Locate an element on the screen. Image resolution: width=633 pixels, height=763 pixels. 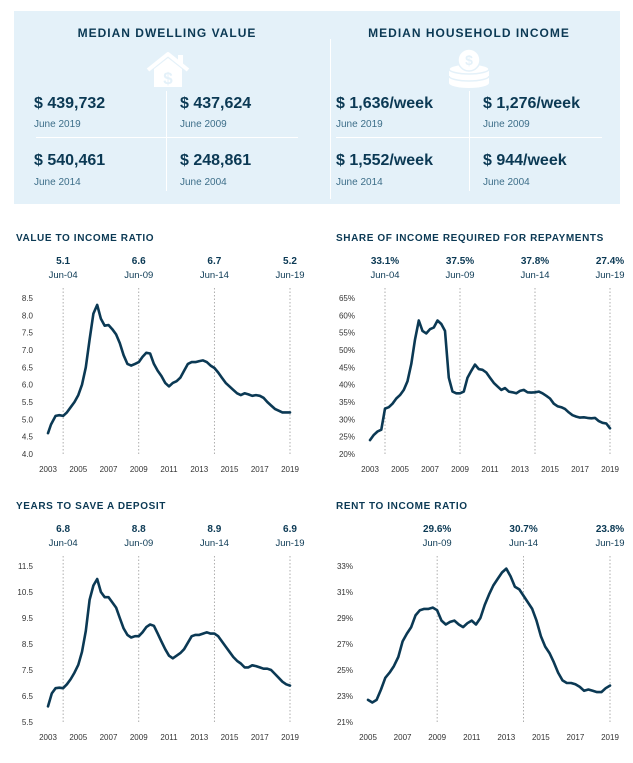
house-dollar-icon: $ is located at coordinates (168, 70).